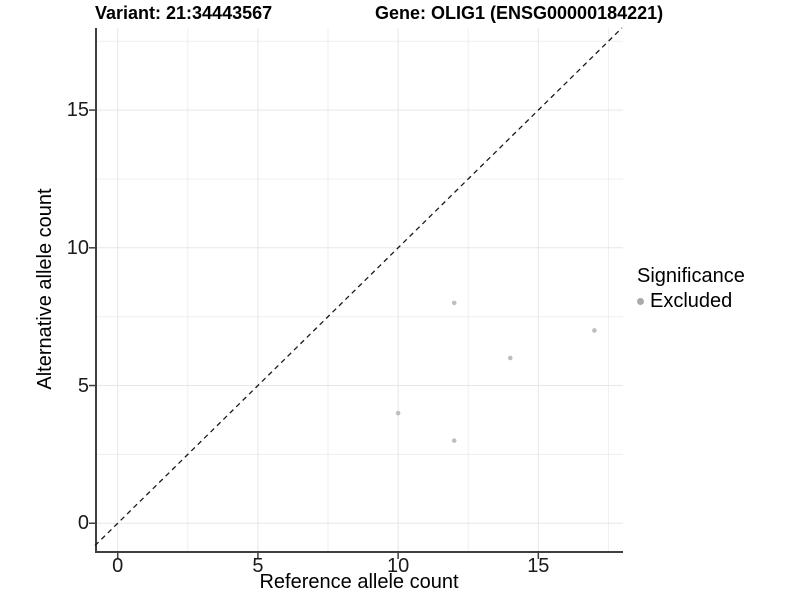 Image resolution: width=800 pixels, height=600 pixels. What do you see at coordinates (538, 566) in the screenshot?
I see `x-tick-label: 15` at bounding box center [538, 566].